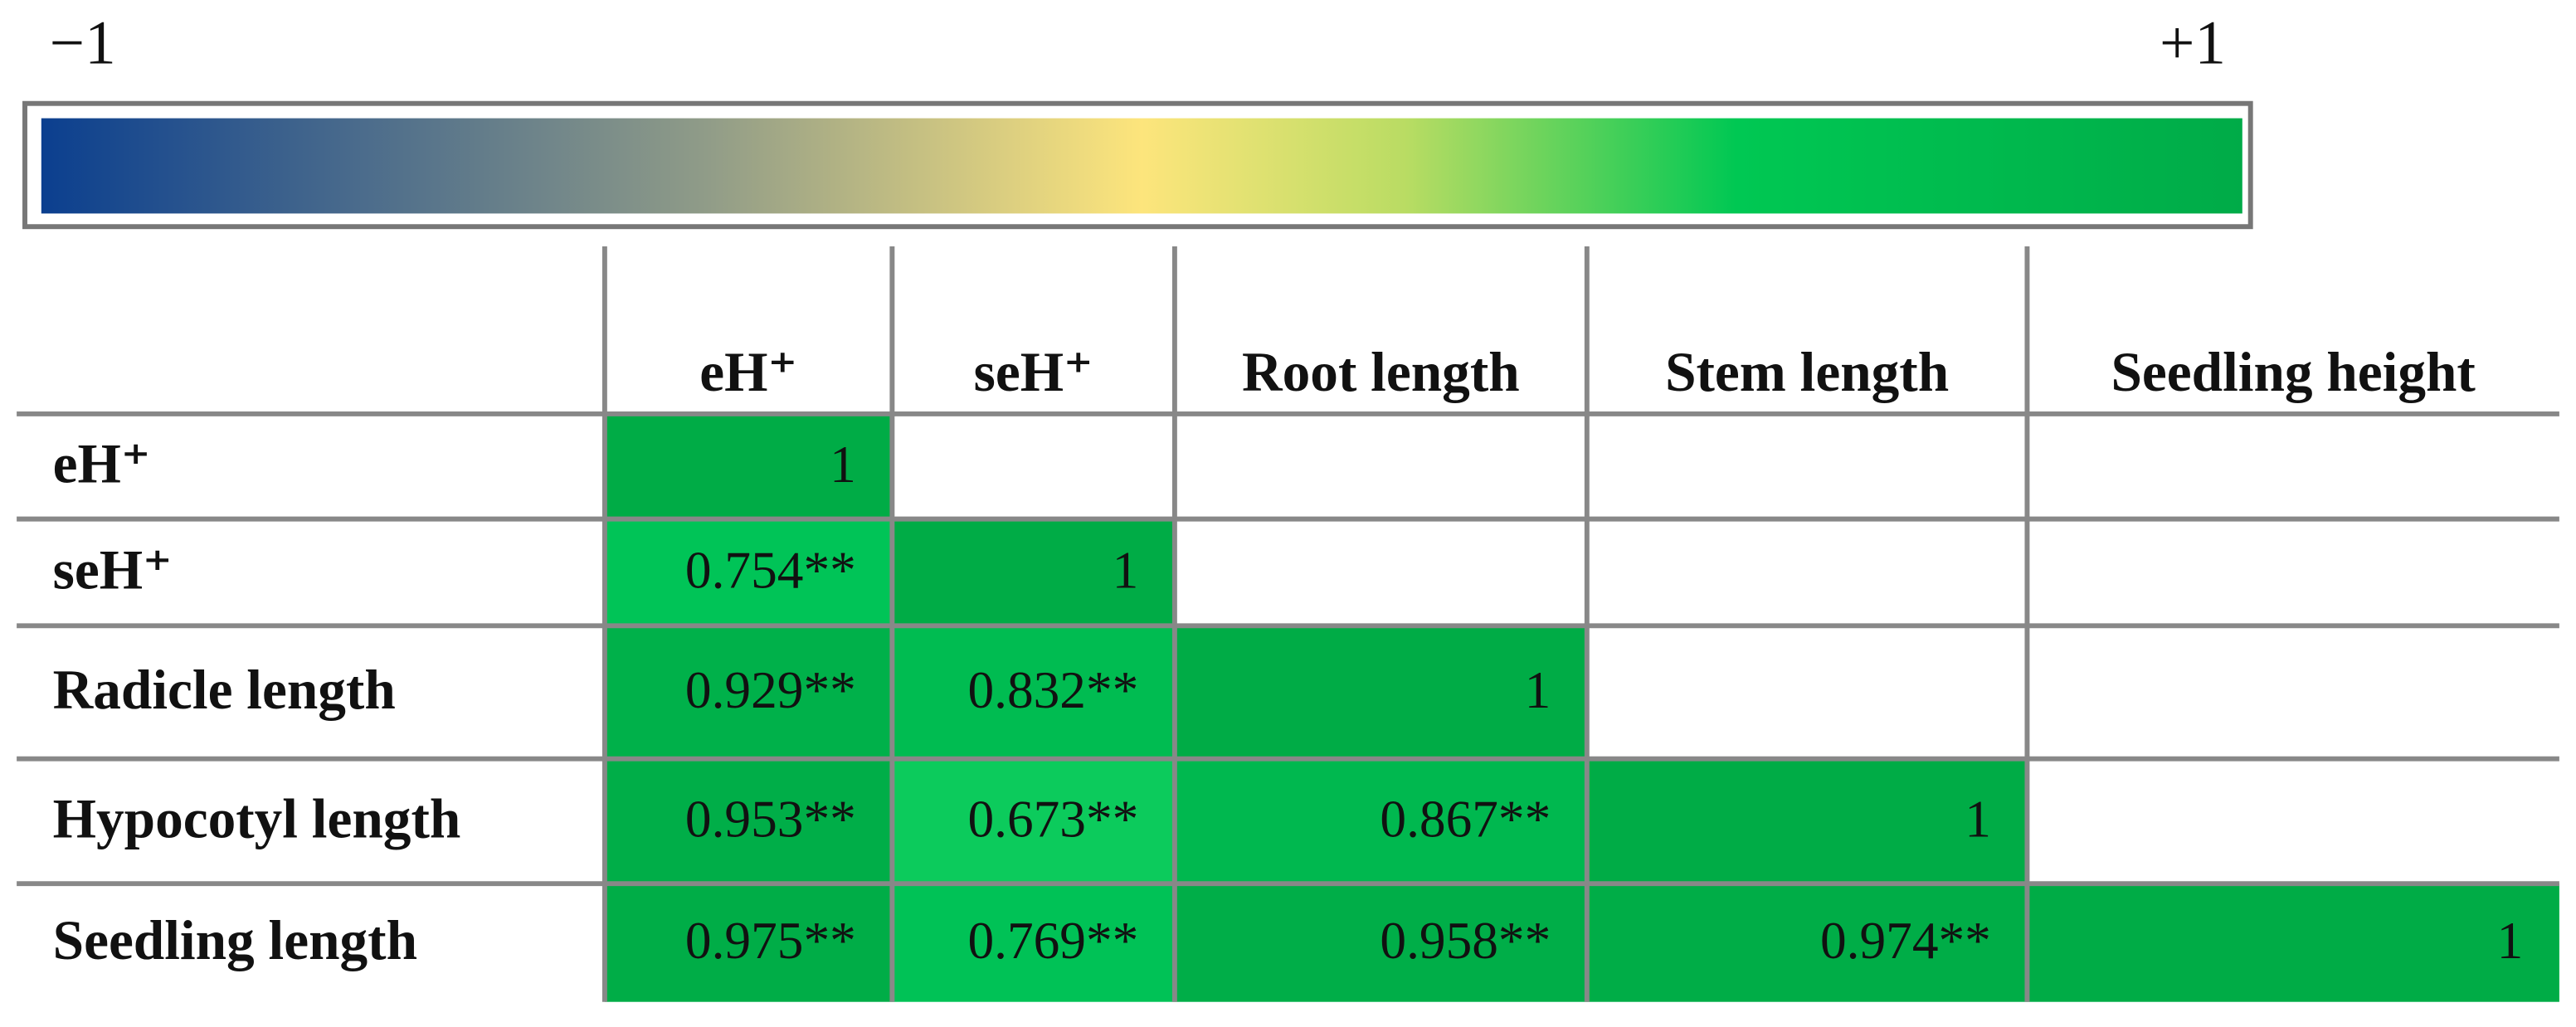 Image resolution: width=2576 pixels, height=1027 pixels. I want to click on row-header: Hypocotyl length, so click(257, 818).